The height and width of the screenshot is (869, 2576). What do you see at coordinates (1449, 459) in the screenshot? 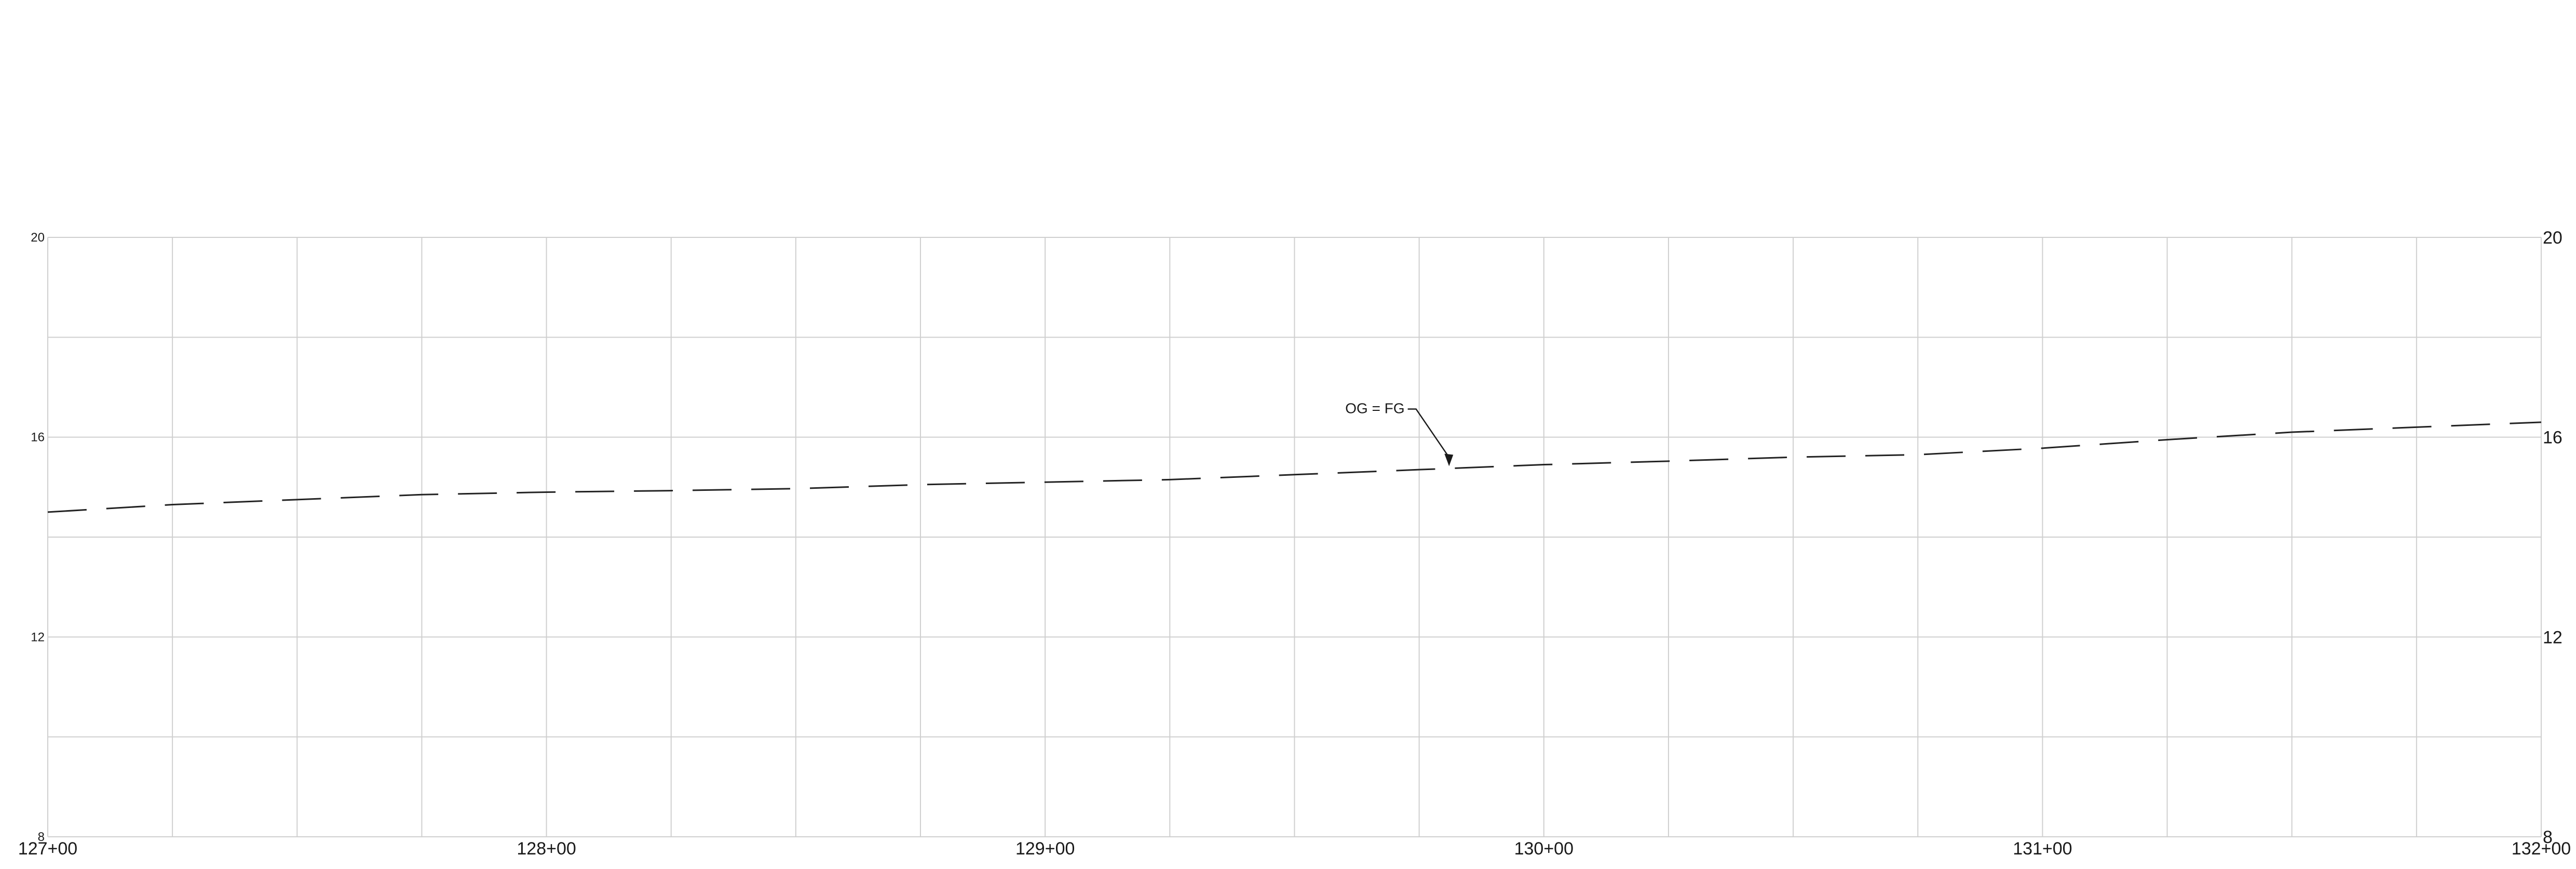
I see `annotation-arrowhead` at bounding box center [1449, 459].